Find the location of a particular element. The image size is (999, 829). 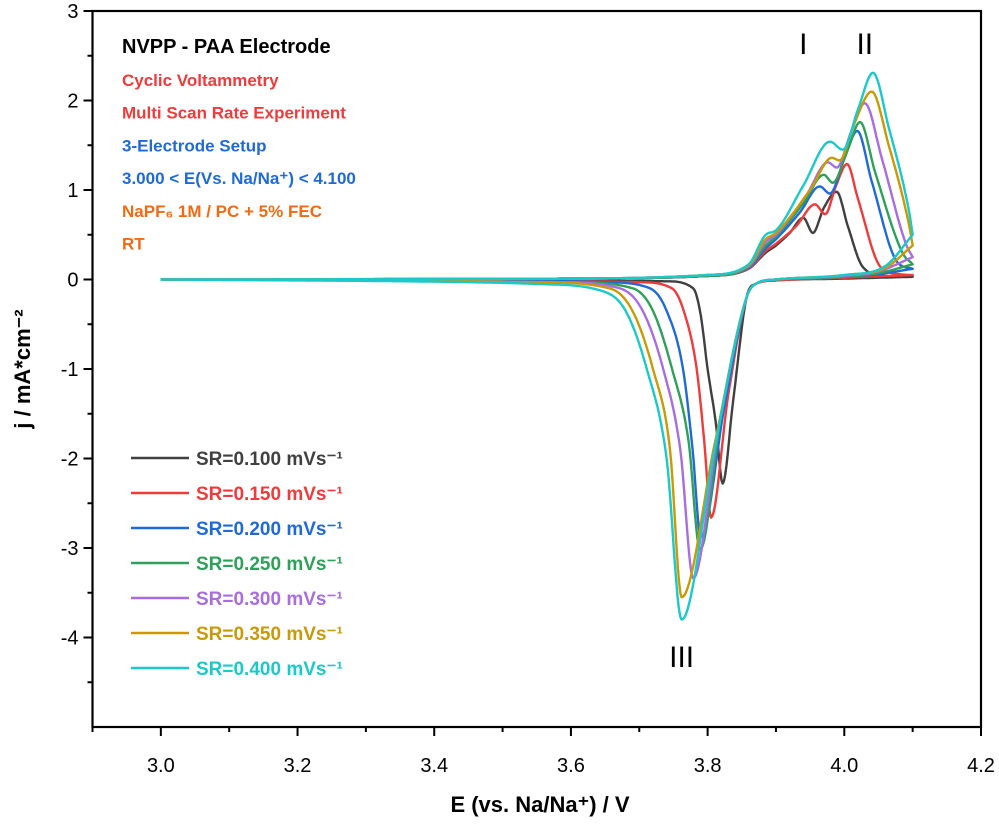

y-tick-label: -2 is located at coordinates (70, 460).